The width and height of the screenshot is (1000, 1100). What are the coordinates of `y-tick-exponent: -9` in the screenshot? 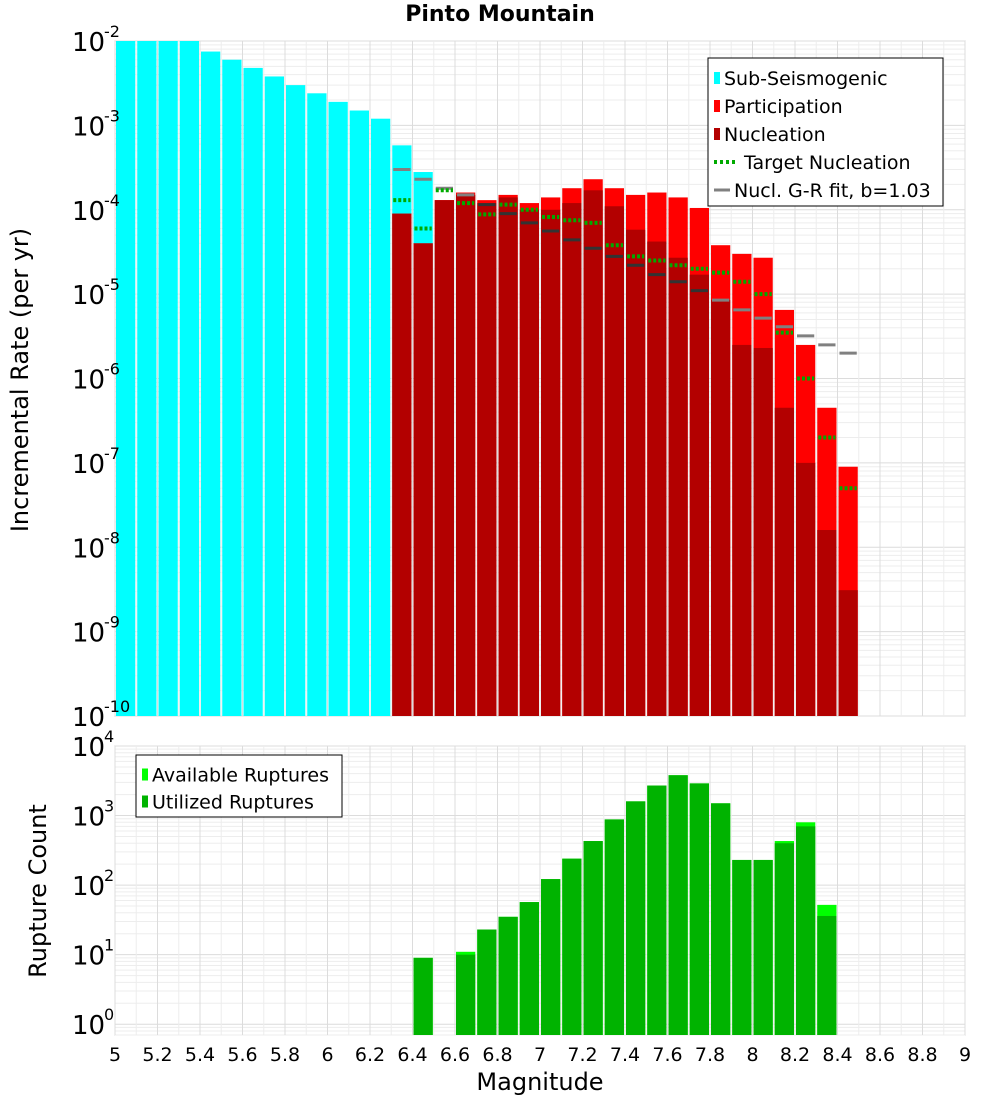 It's located at (112, 622).